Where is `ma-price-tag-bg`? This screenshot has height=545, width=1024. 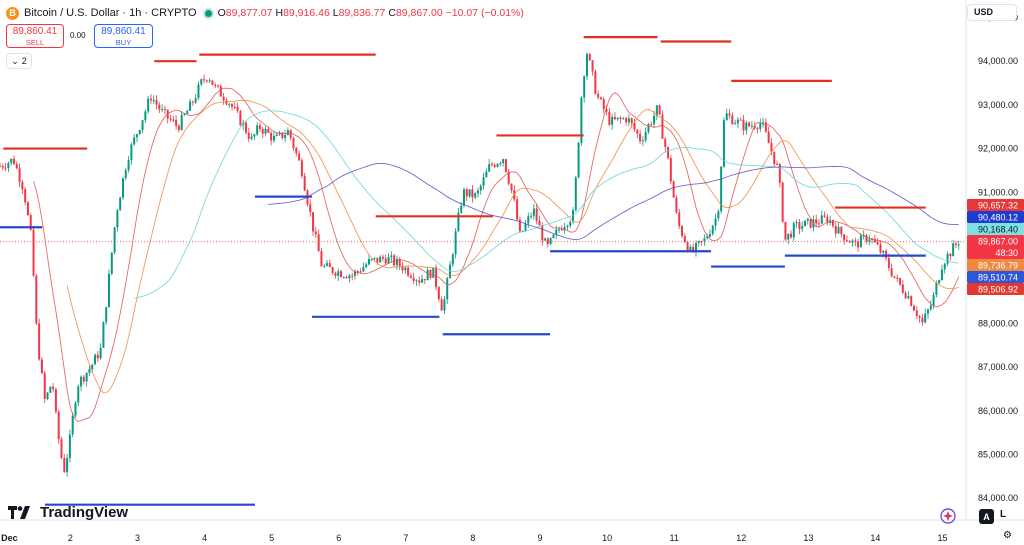 ma-price-tag-bg is located at coordinates (995, 289).